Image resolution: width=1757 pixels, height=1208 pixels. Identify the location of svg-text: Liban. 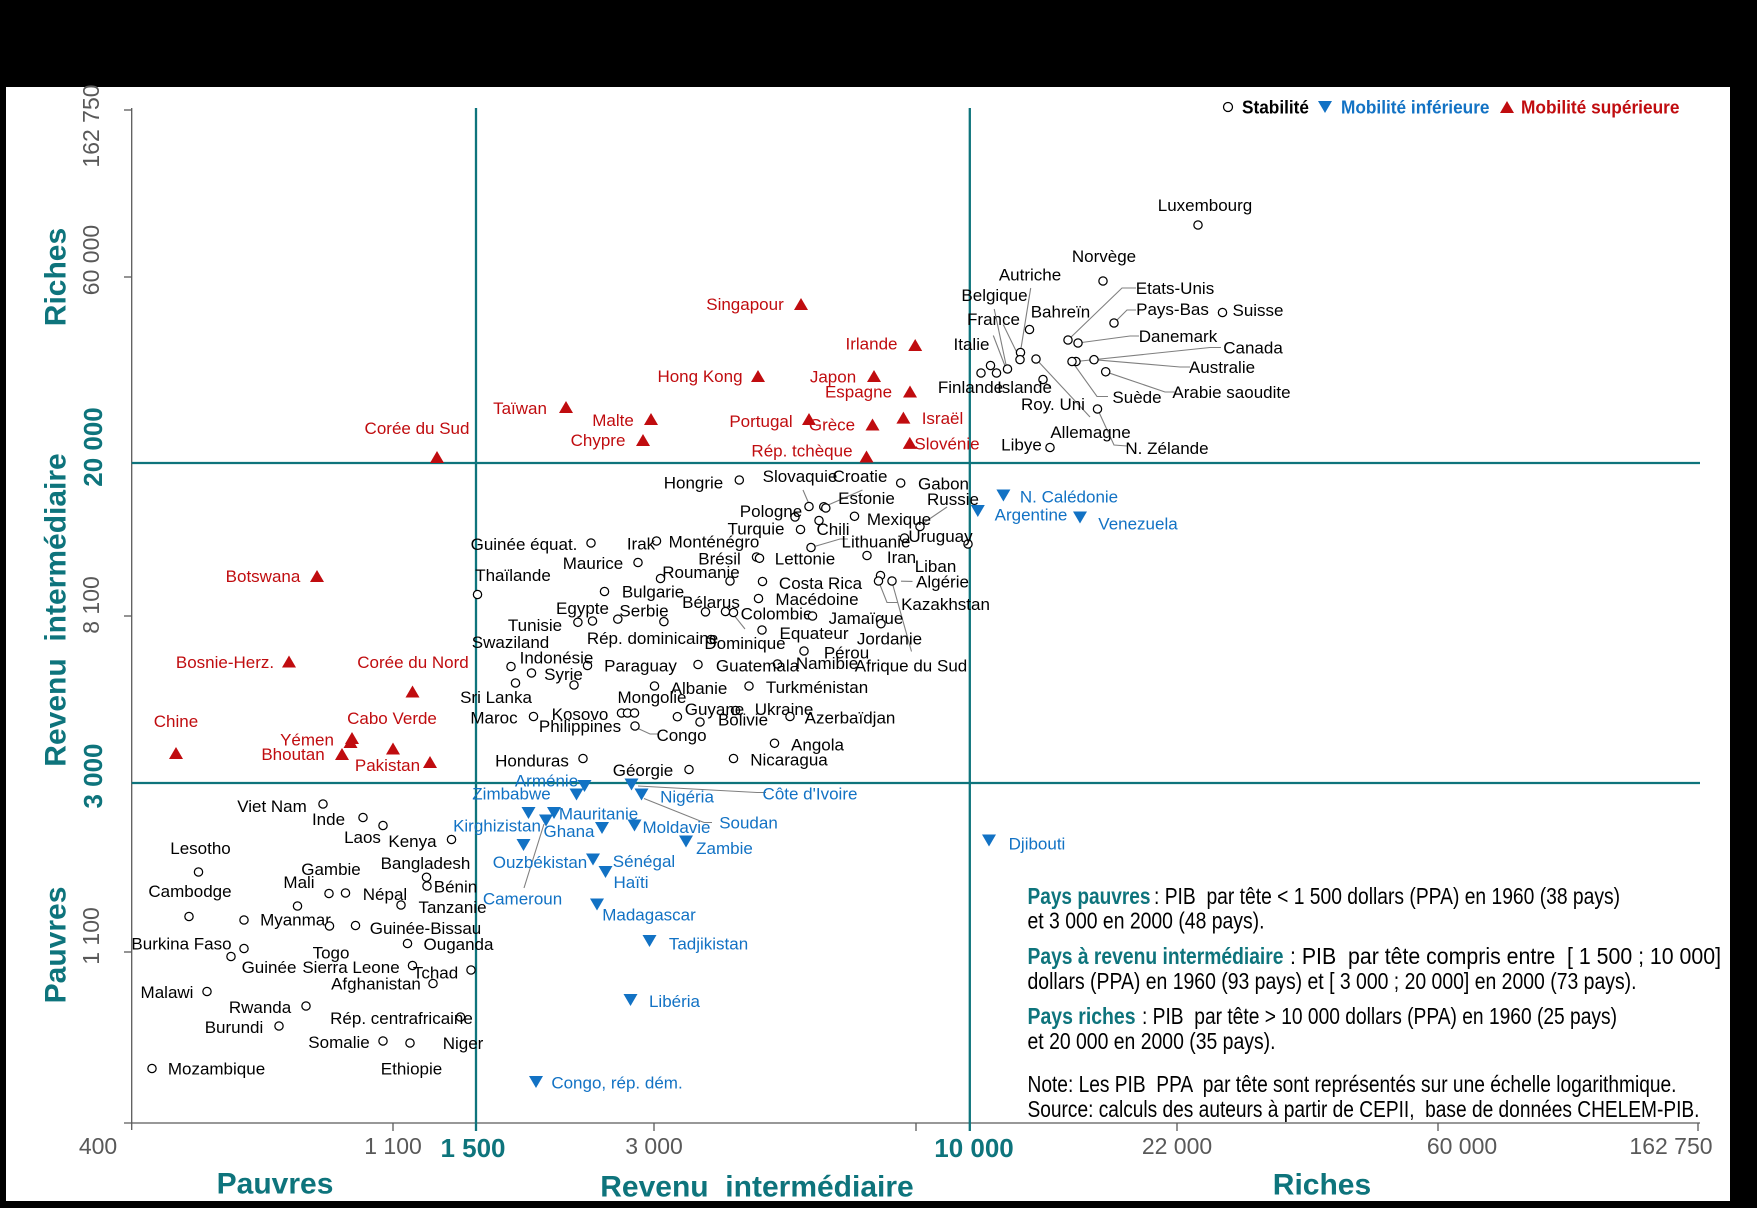
(936, 566).